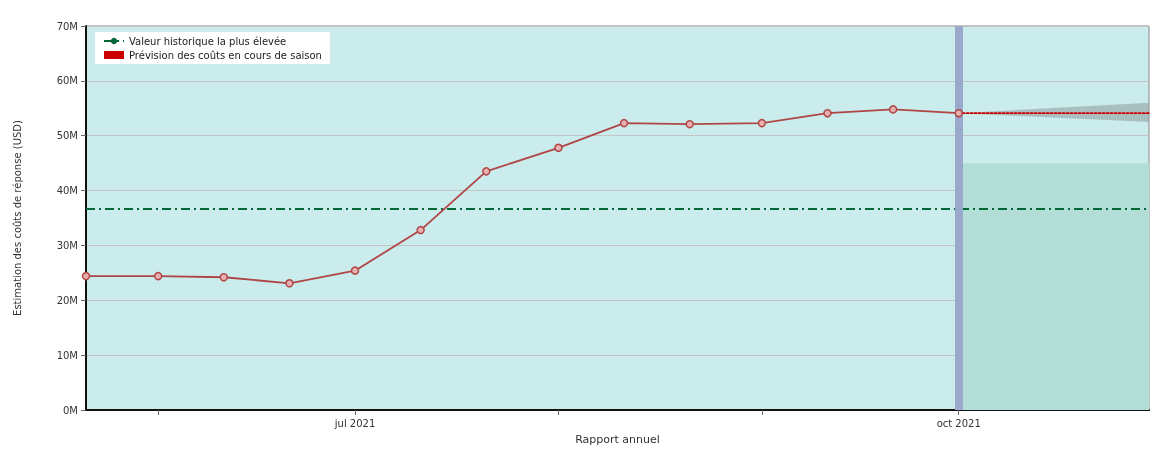  Describe the element at coordinates (67, 245) in the screenshot. I see `y-tick-label: 30M` at that location.